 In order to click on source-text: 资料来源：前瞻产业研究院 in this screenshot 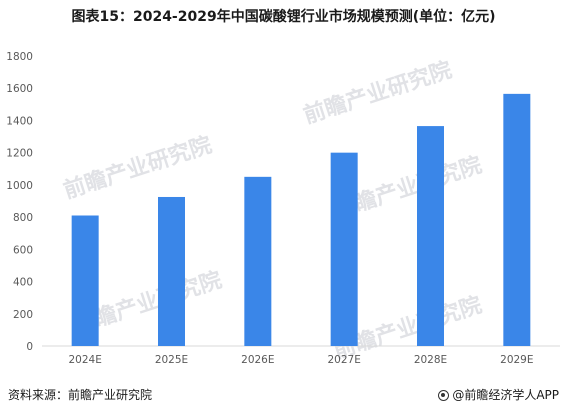, I will do `click(80, 395)`.